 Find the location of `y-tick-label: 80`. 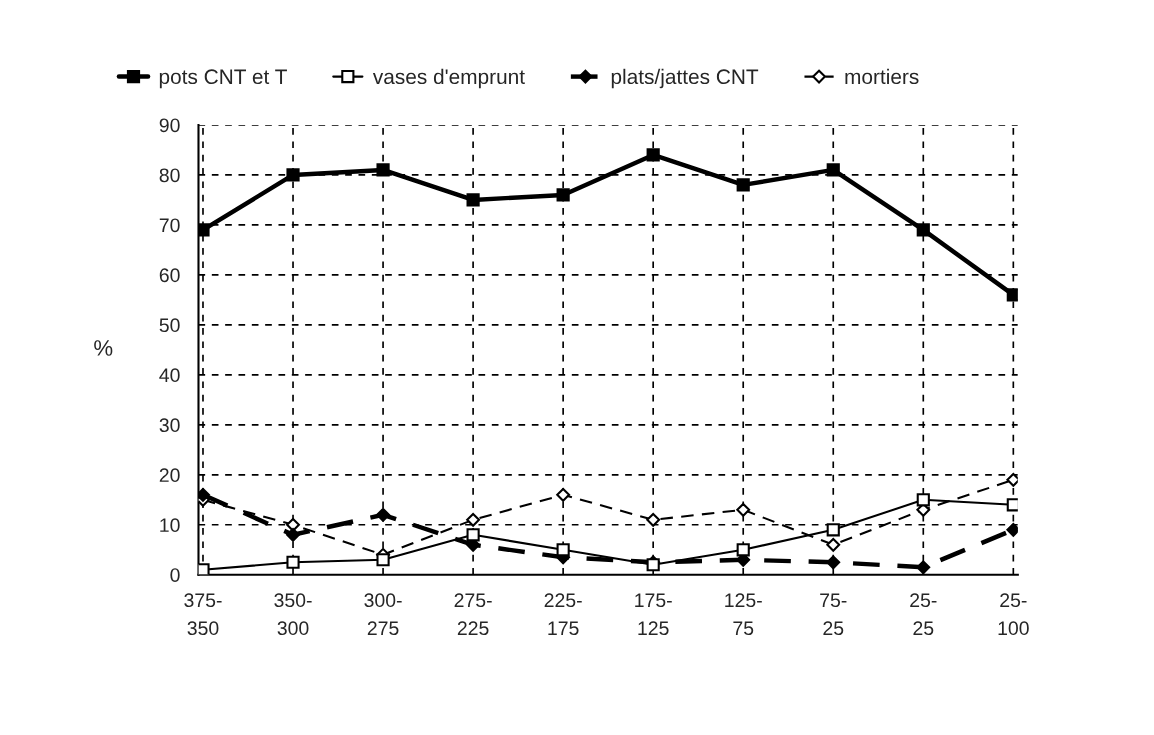

y-tick-label: 80 is located at coordinates (169, 175).